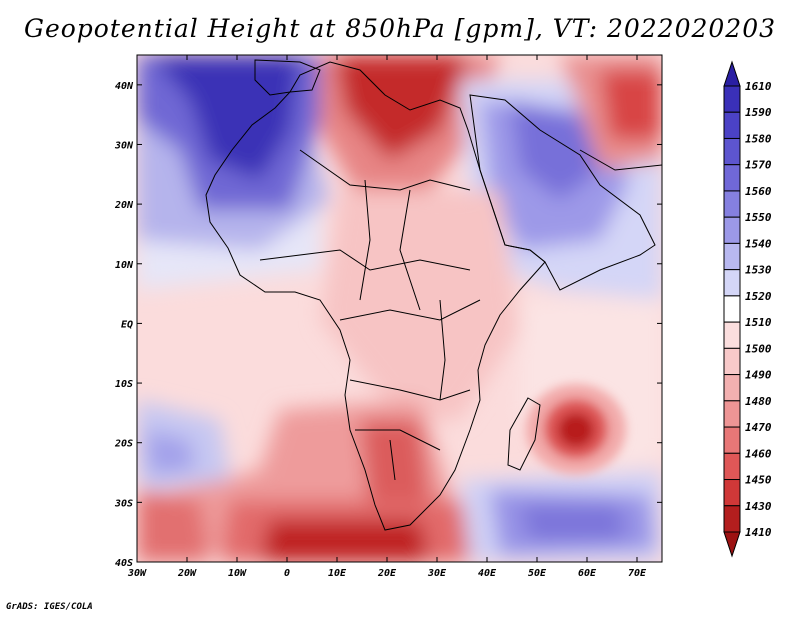 The width and height of the screenshot is (800, 618). Describe the element at coordinates (387, 573) in the screenshot. I see `lon-tick-label: 20E` at that location.